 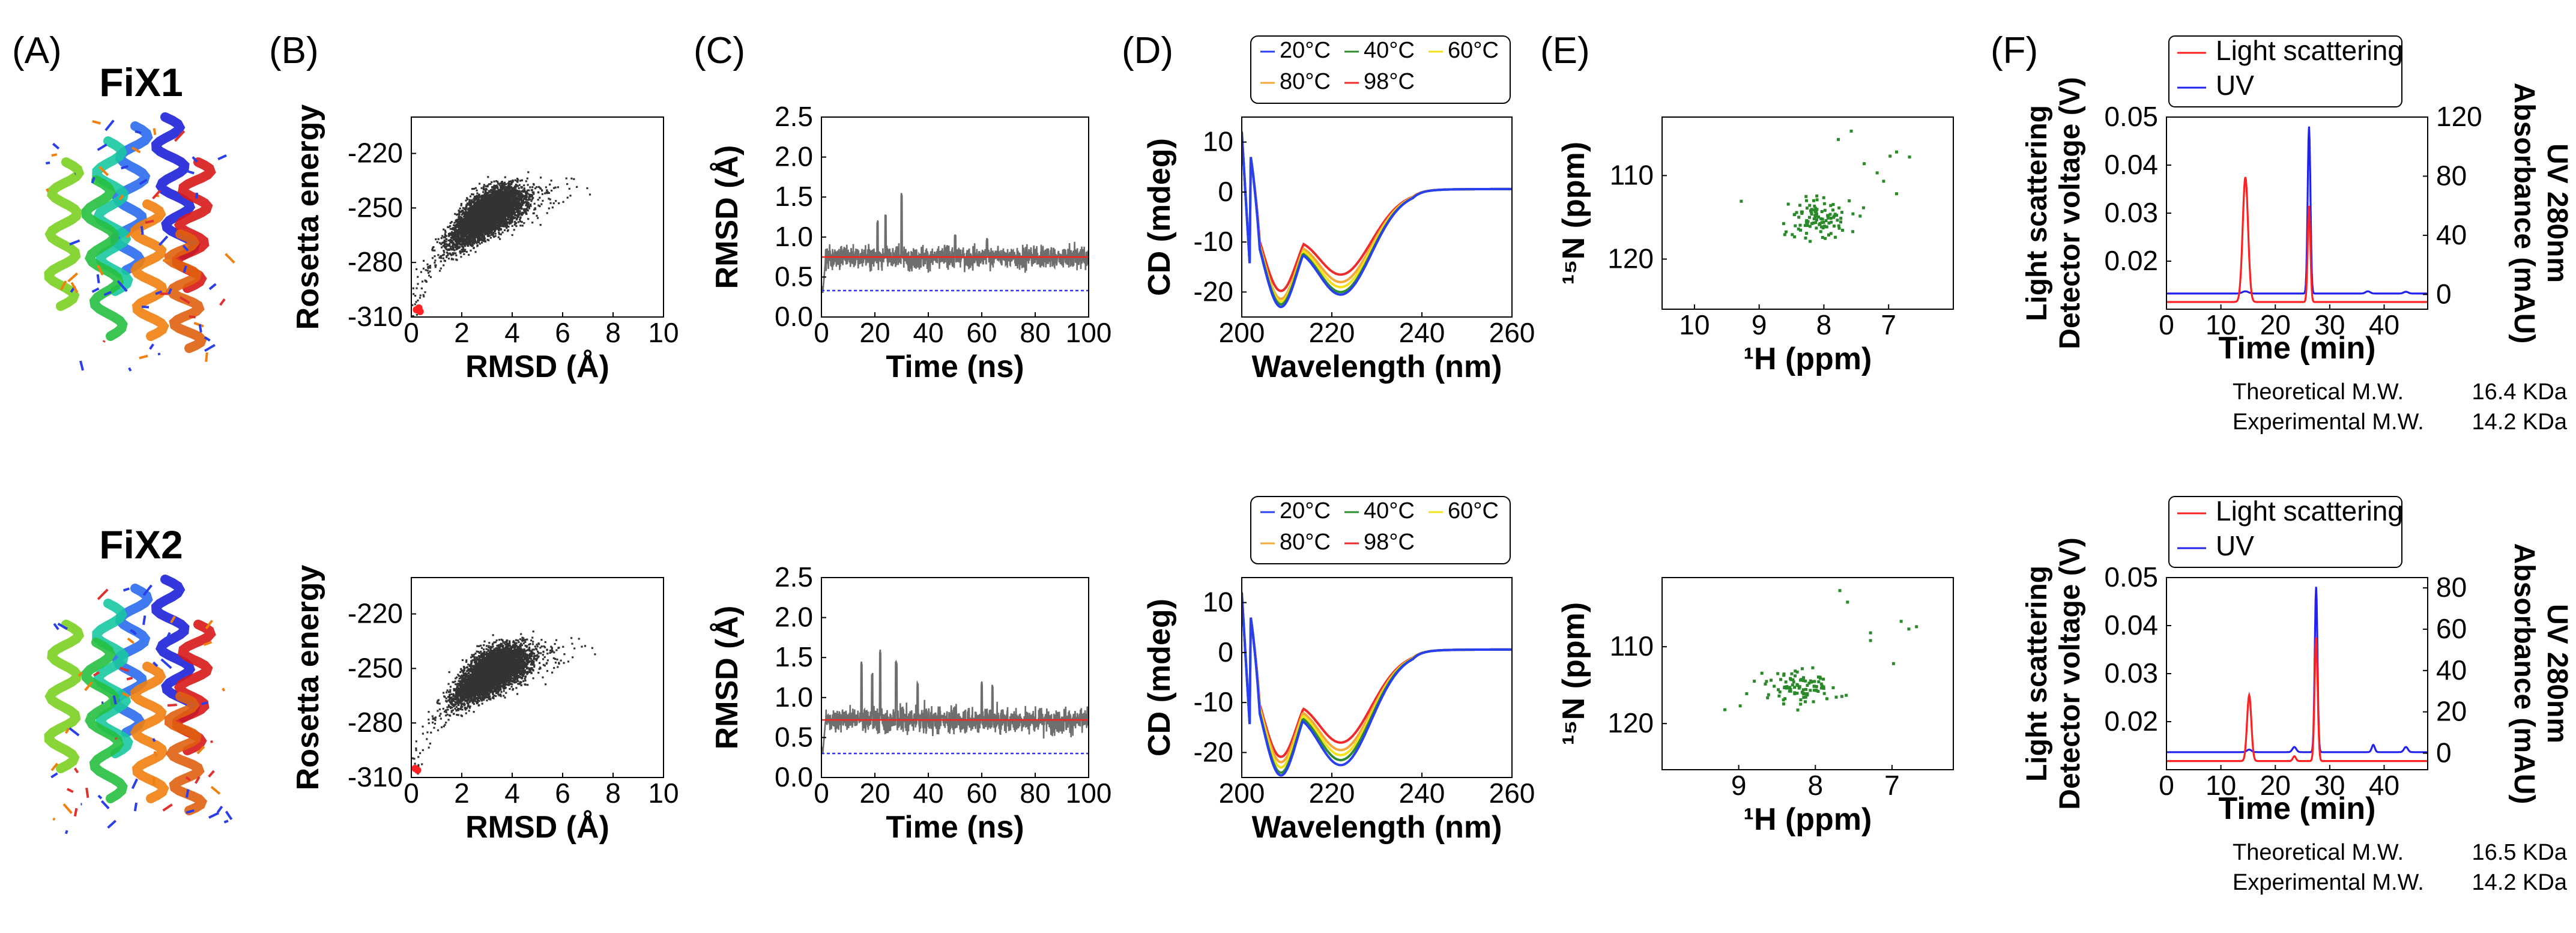 What do you see at coordinates (294, 50) in the screenshot?
I see `panel-letter-b: (B)` at bounding box center [294, 50].